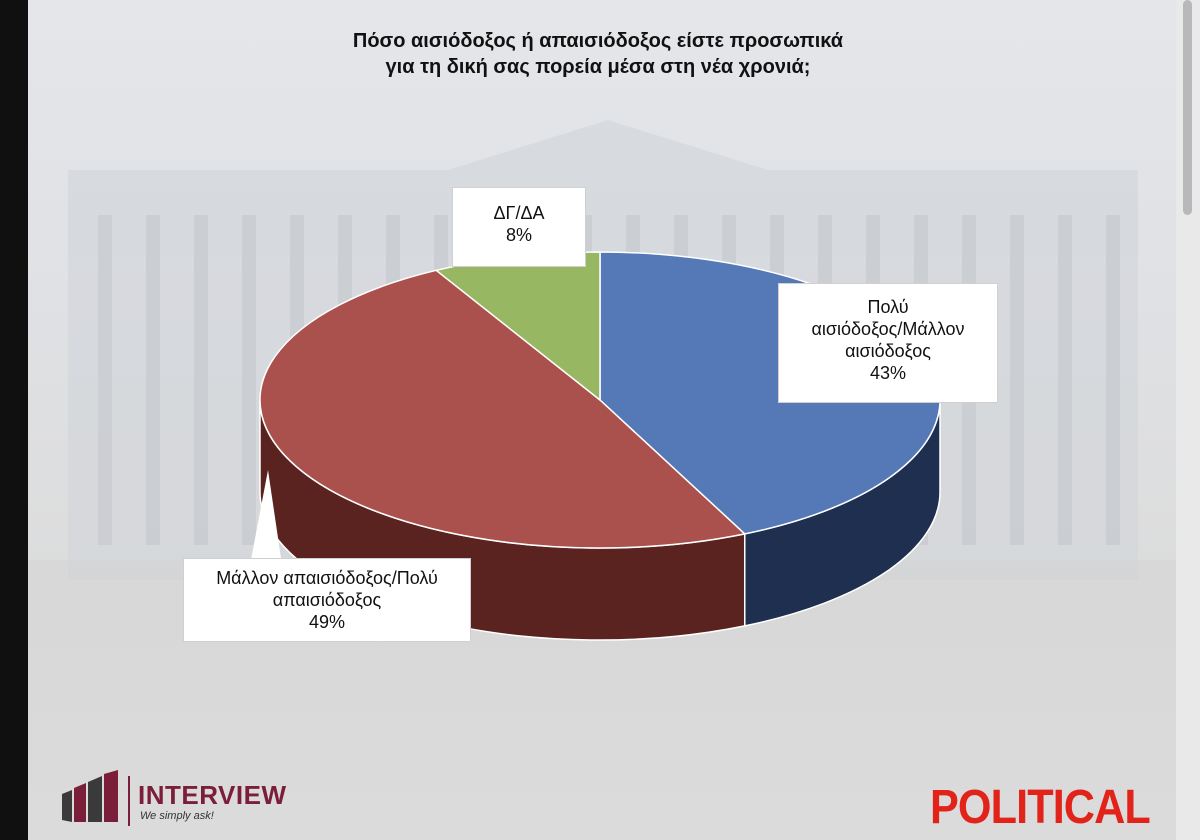 The height and width of the screenshot is (840, 1200). What do you see at coordinates (1040, 807) in the screenshot?
I see `political-logo: POLITICAL` at bounding box center [1040, 807].